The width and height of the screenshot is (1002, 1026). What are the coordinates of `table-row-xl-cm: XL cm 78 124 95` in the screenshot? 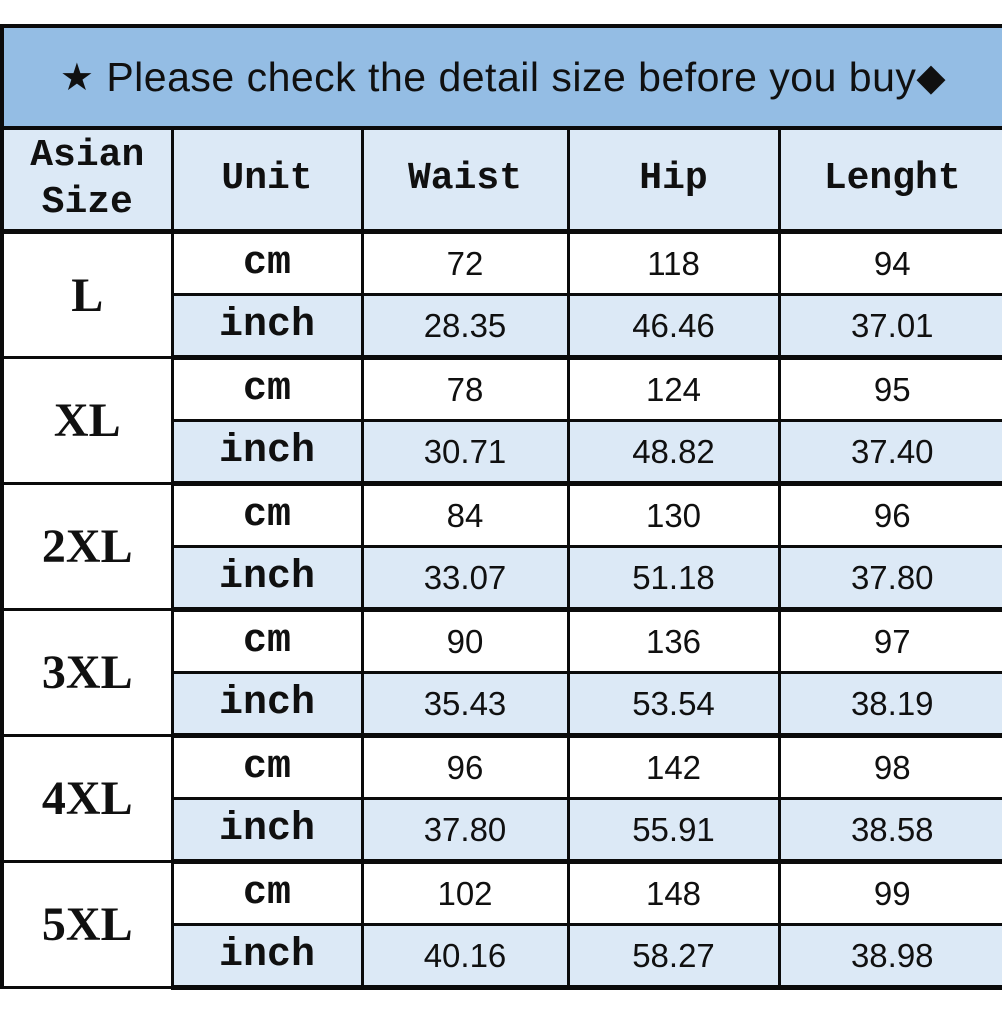 It's located at (501, 420).